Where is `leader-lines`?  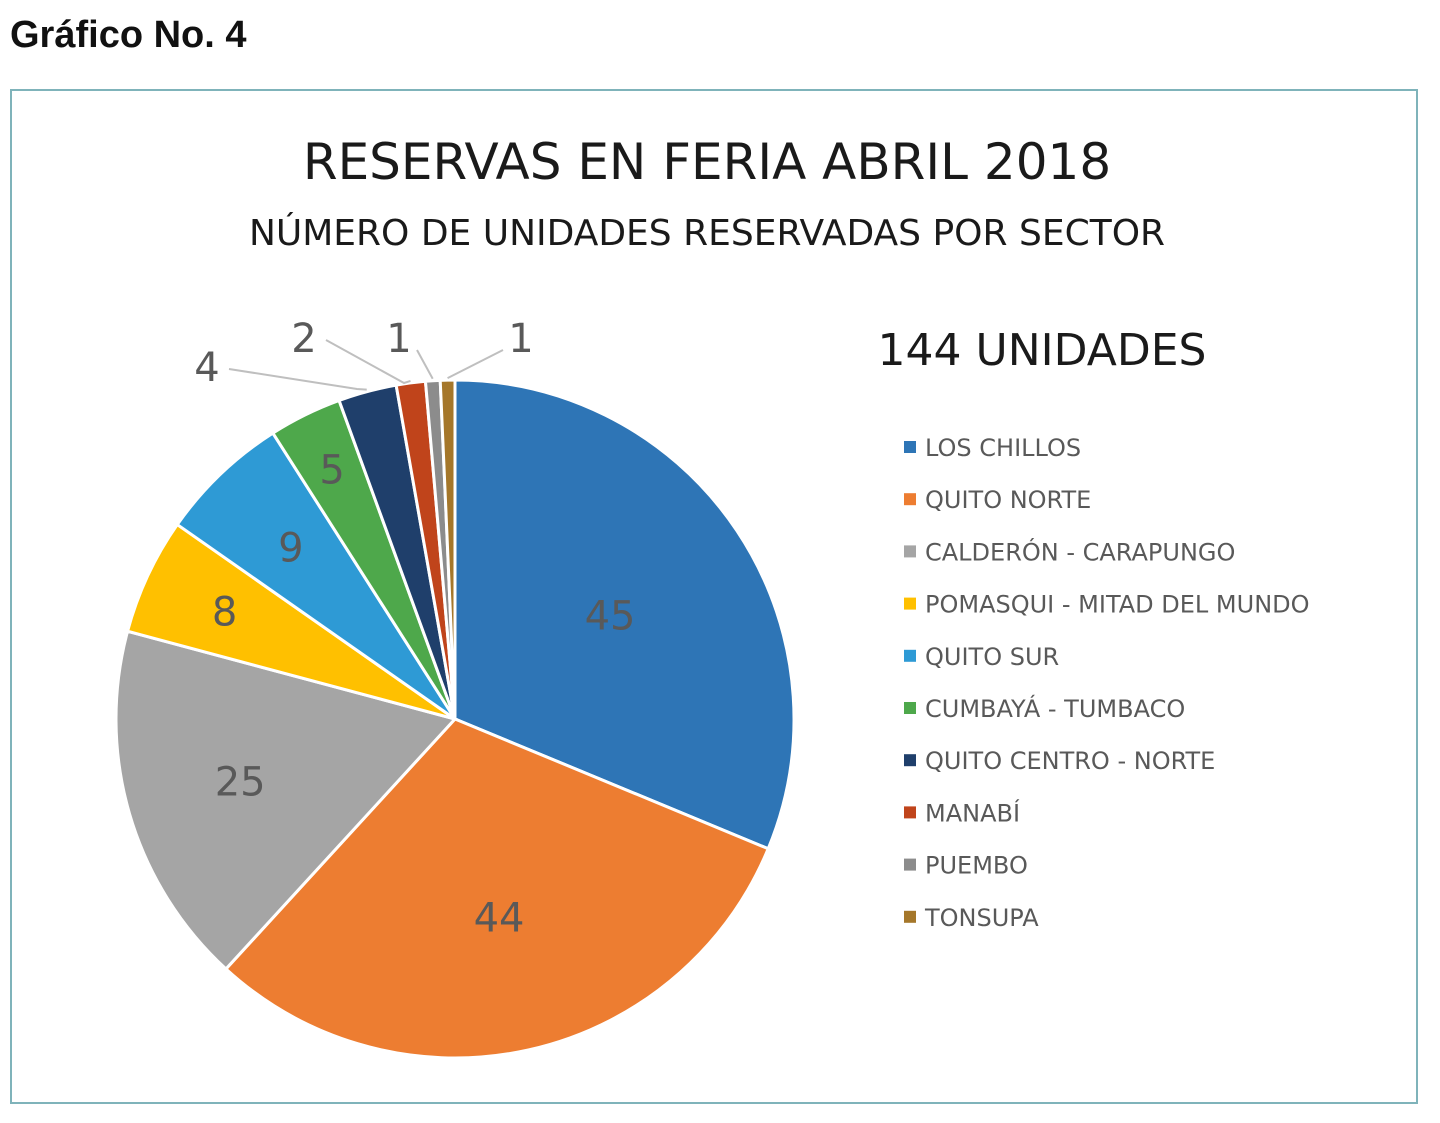
leader-lines is located at coordinates (366, 365).